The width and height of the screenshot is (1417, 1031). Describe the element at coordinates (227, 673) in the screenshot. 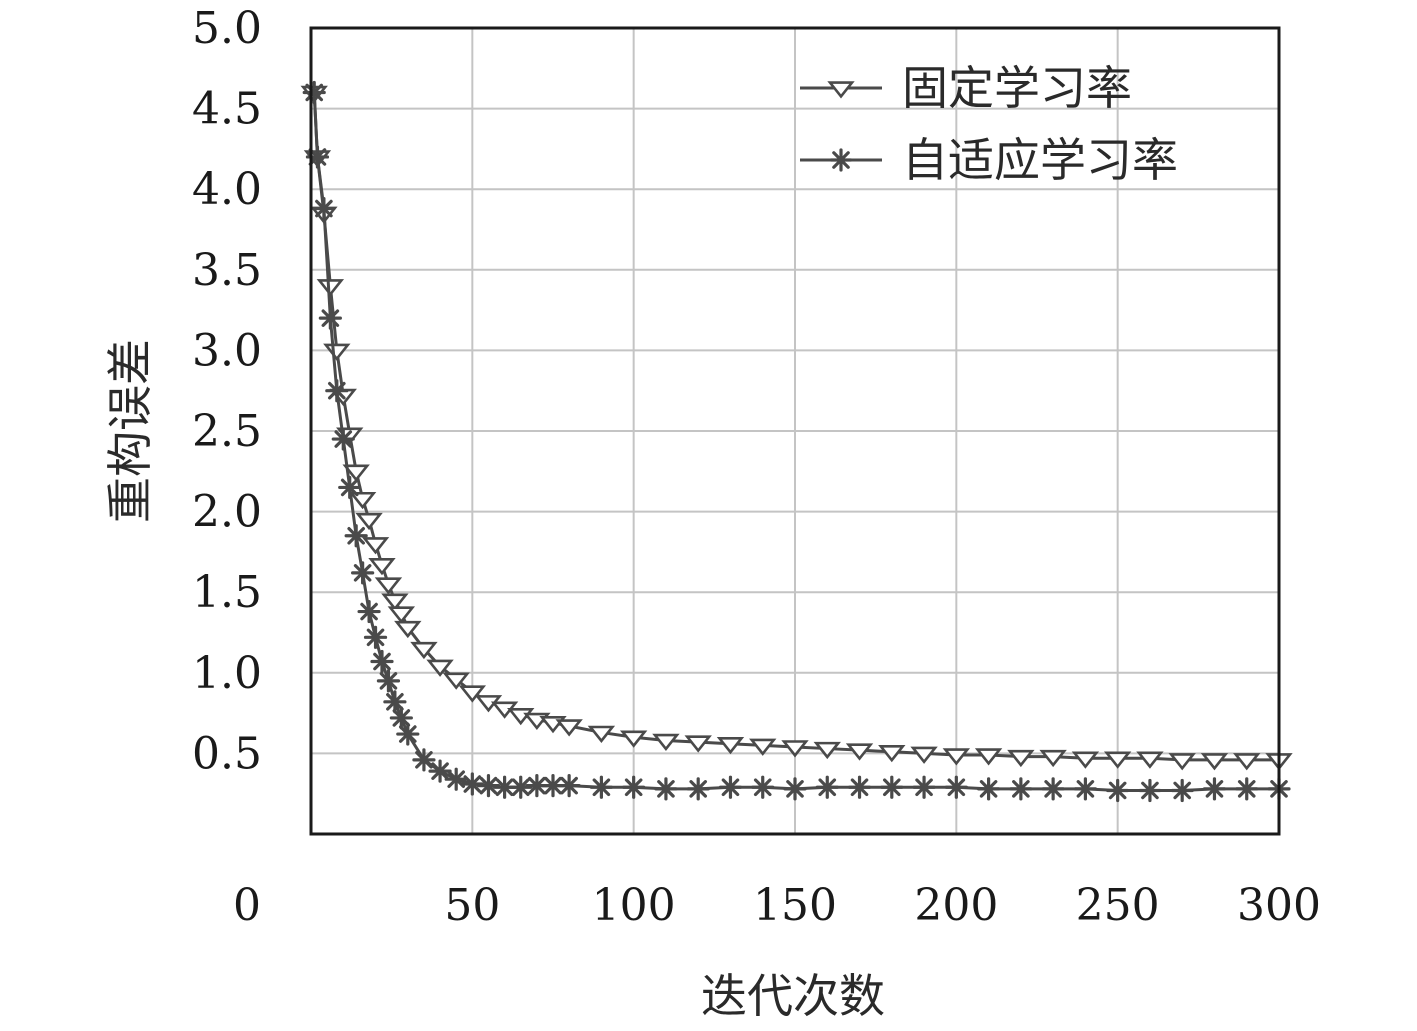

I see `y-tick-label: 1.0` at that location.